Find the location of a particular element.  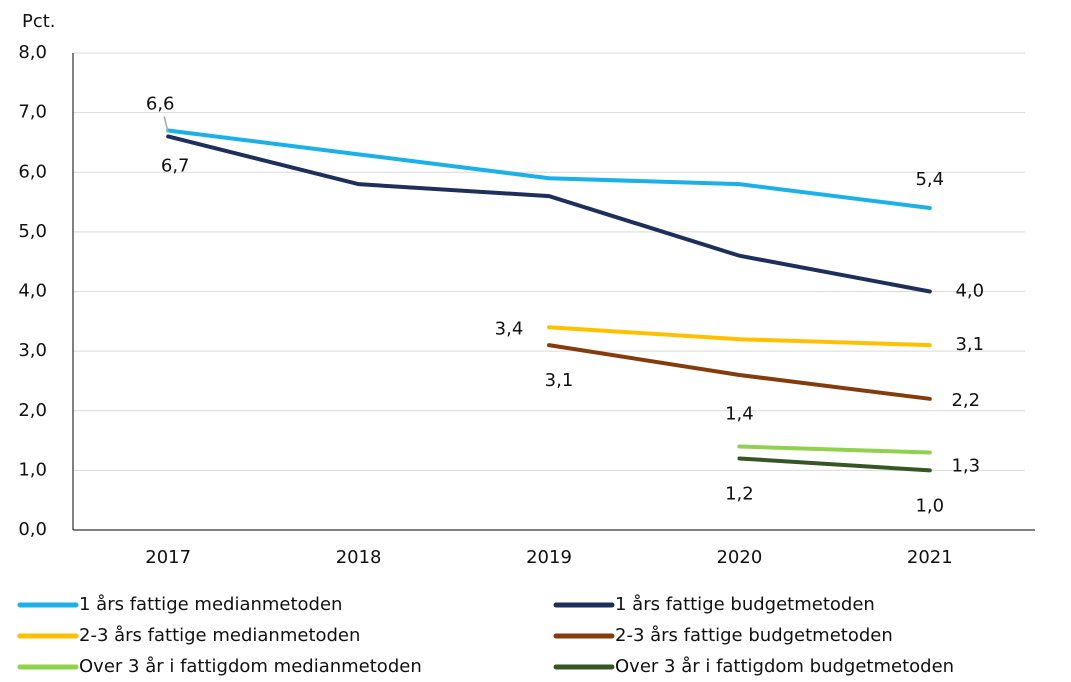

legend-label: 1 års fattige budgetmetoden is located at coordinates (745, 604).